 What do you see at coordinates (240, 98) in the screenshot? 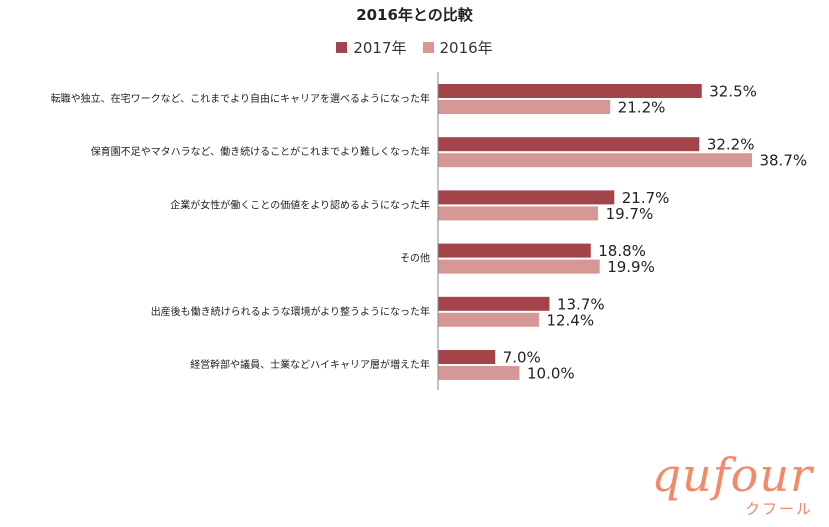
I see `category-label: 転職や独立、在宅ワークなど、これまでより自由にキャリアを選べるようになった年` at bounding box center [240, 98].